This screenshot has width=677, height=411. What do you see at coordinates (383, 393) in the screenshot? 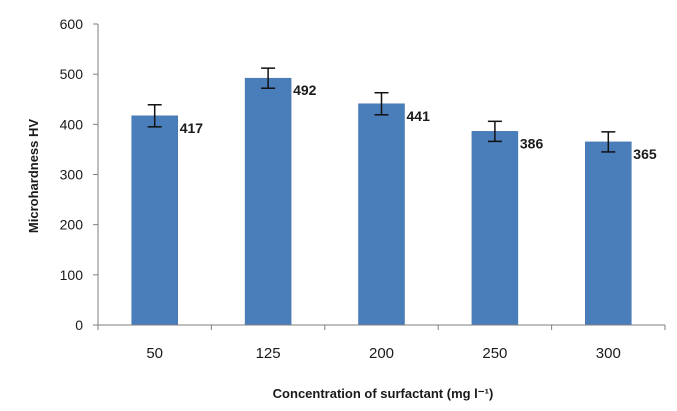
I see `x-axis-label: Concentration of surfactant (mg l⁻¹)` at bounding box center [383, 393].